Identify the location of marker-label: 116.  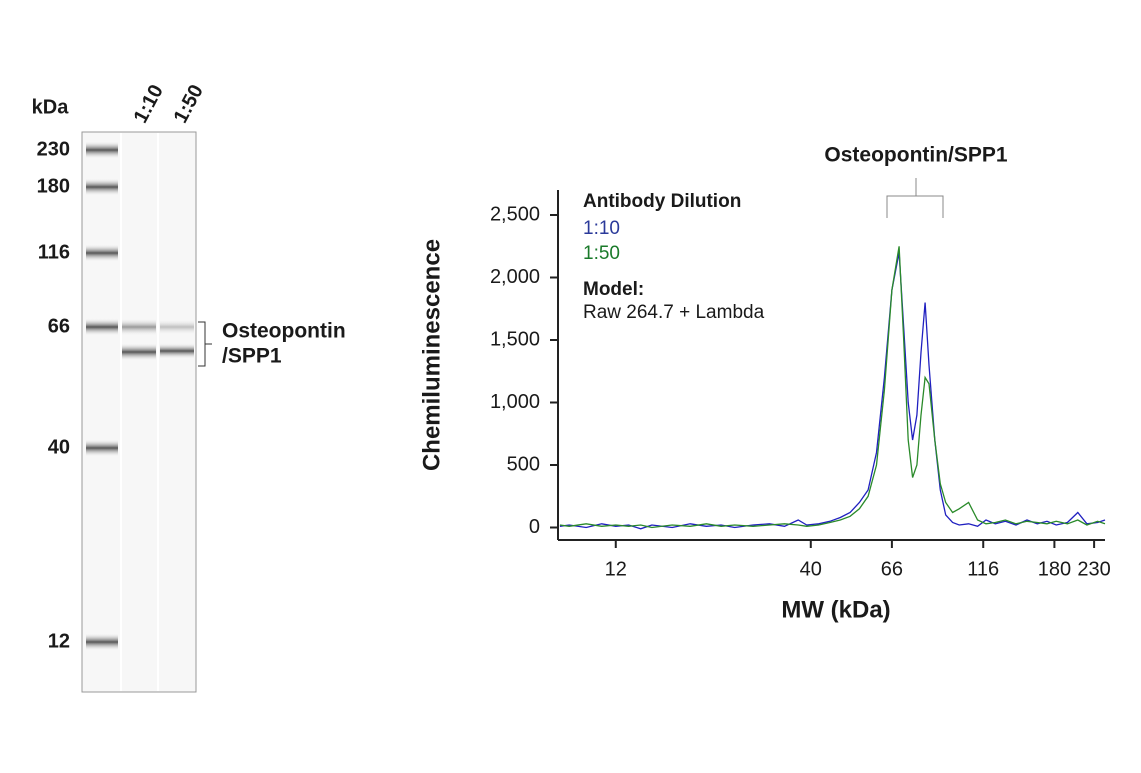
(54, 252).